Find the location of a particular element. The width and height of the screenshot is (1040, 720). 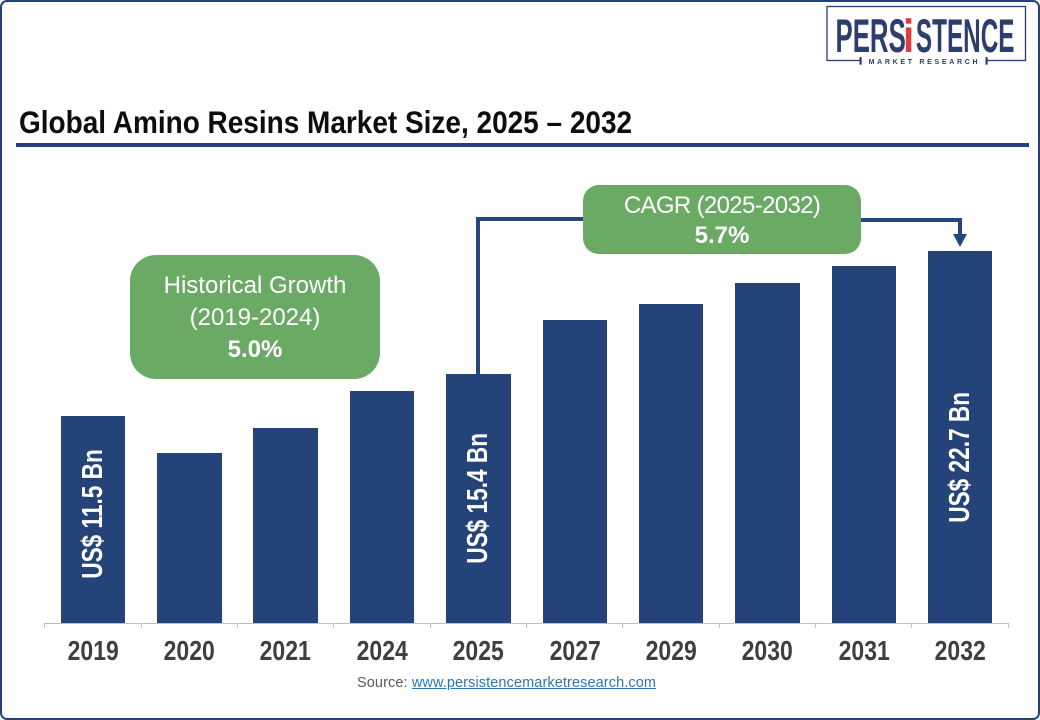

svg-text: STENCE is located at coordinates (965, 35).